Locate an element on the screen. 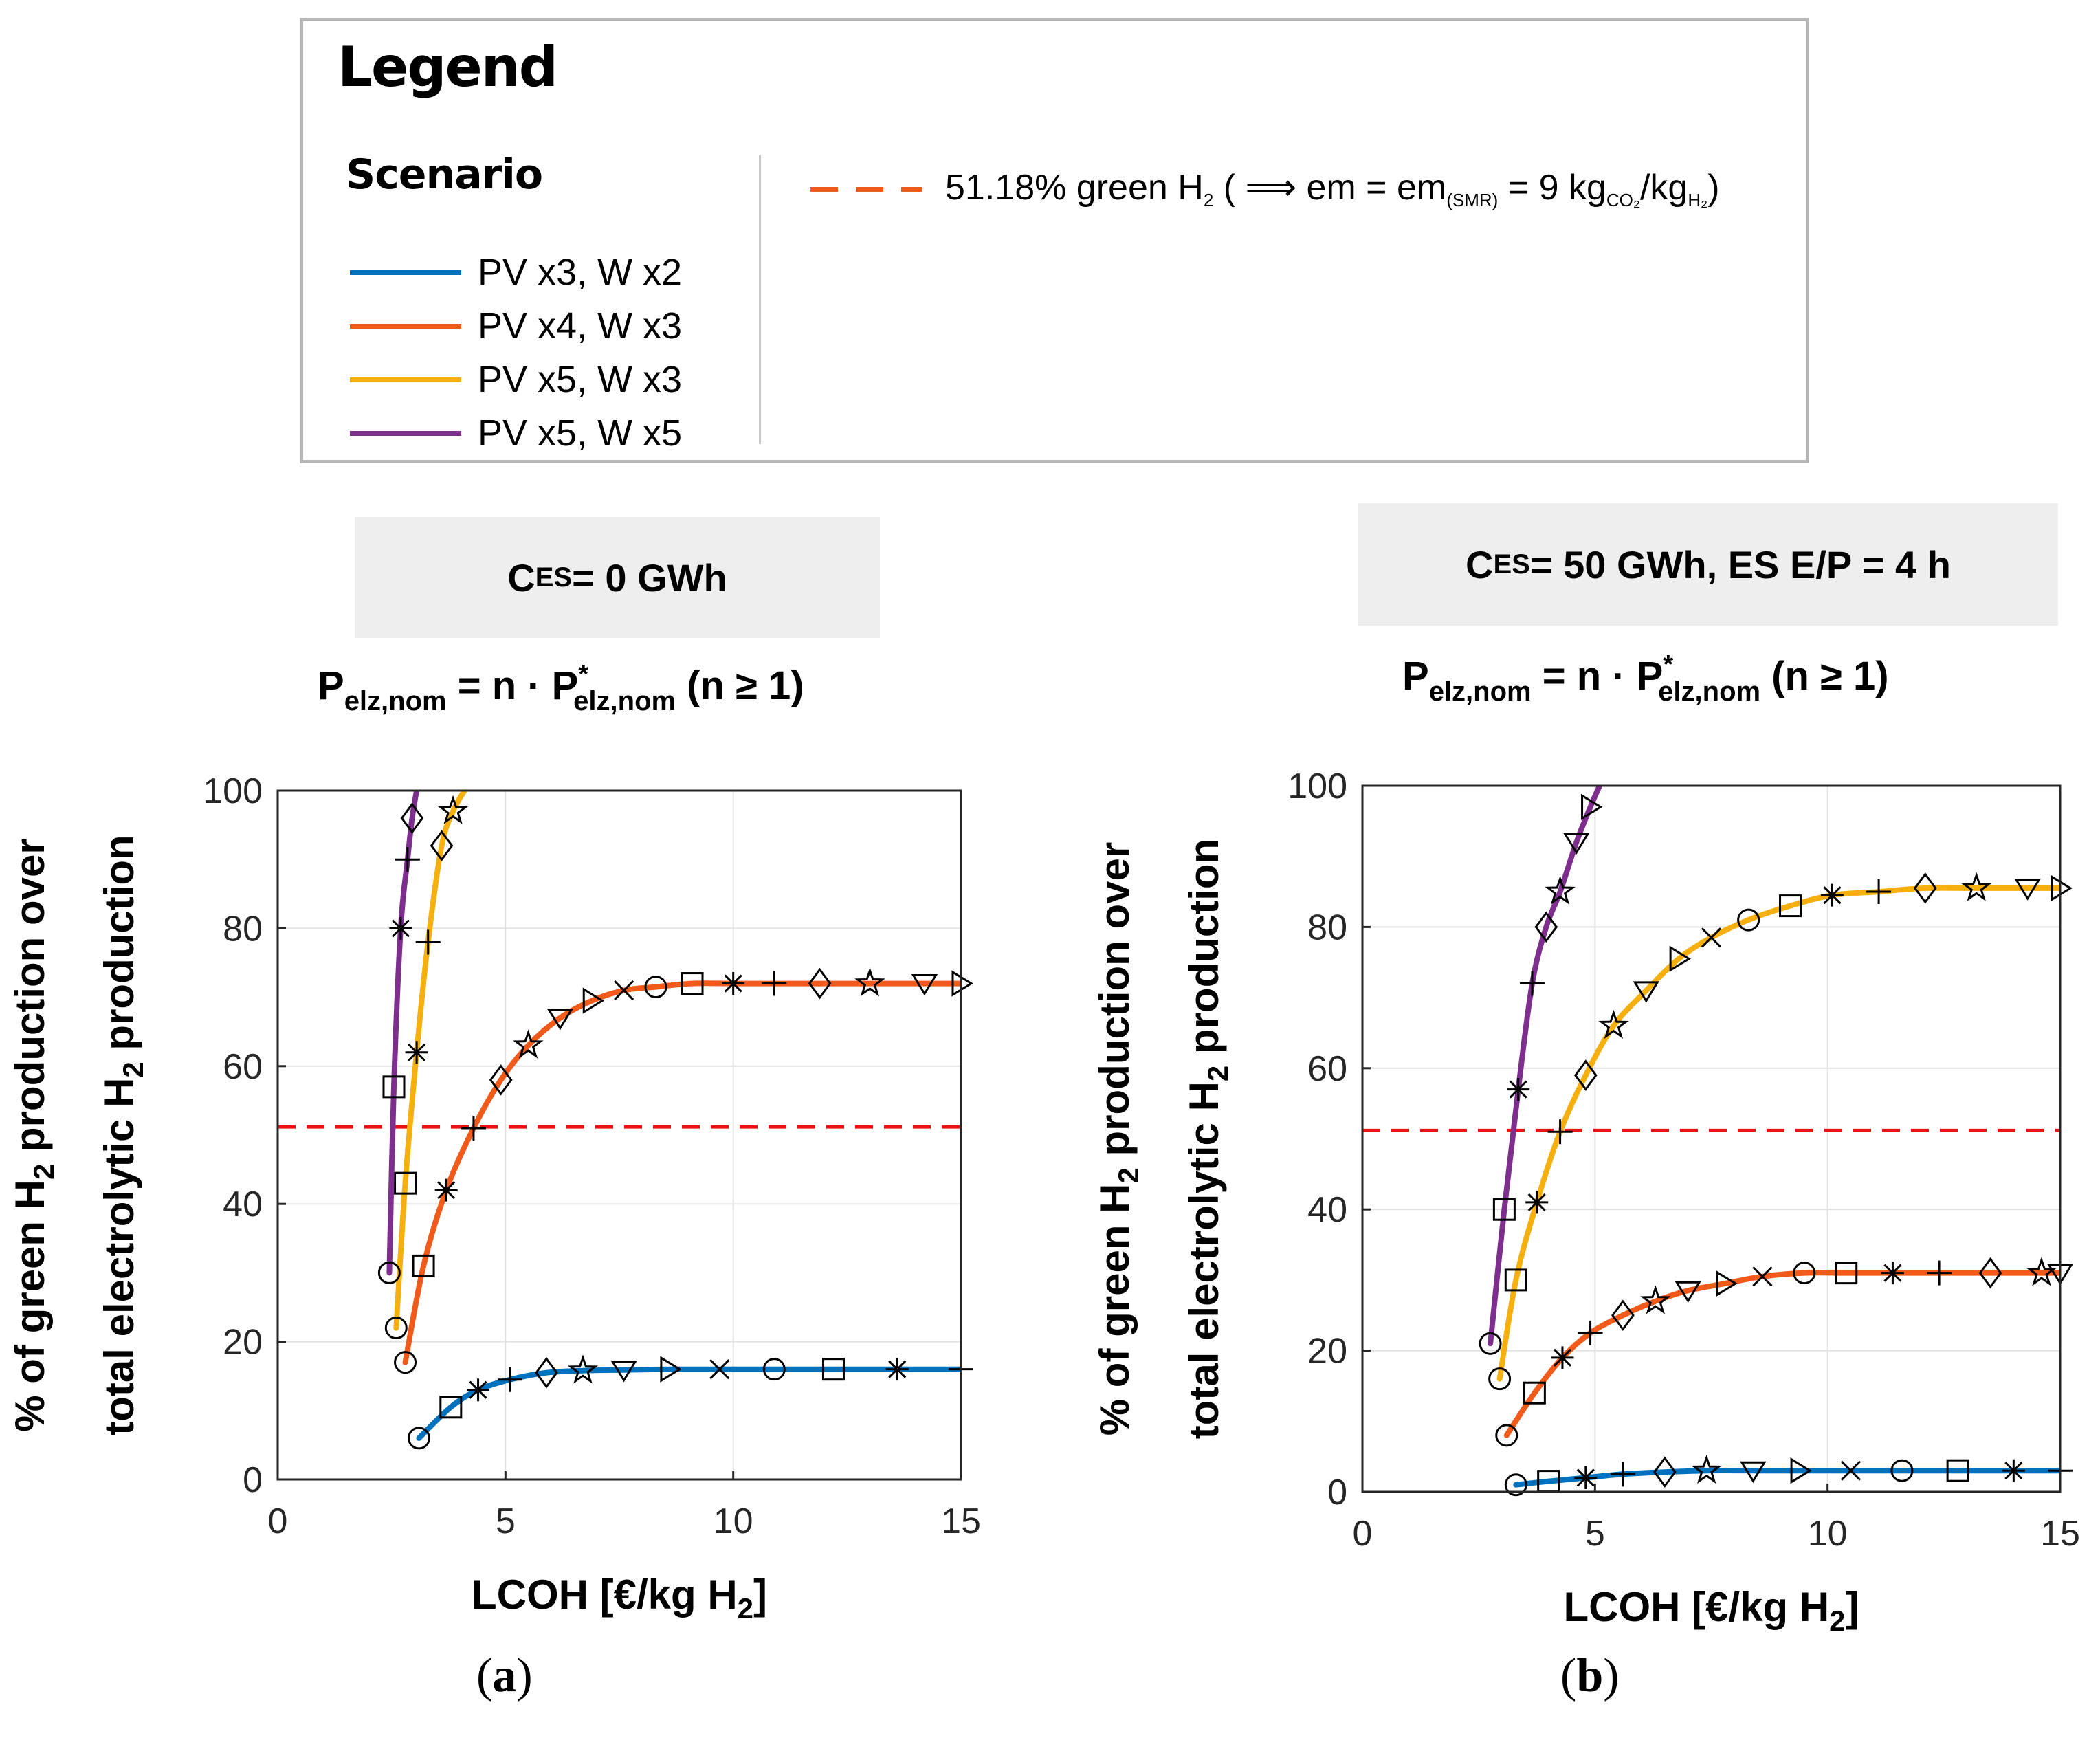 This screenshot has width=2100, height=1738. caption-a: (a) is located at coordinates (504, 1675).